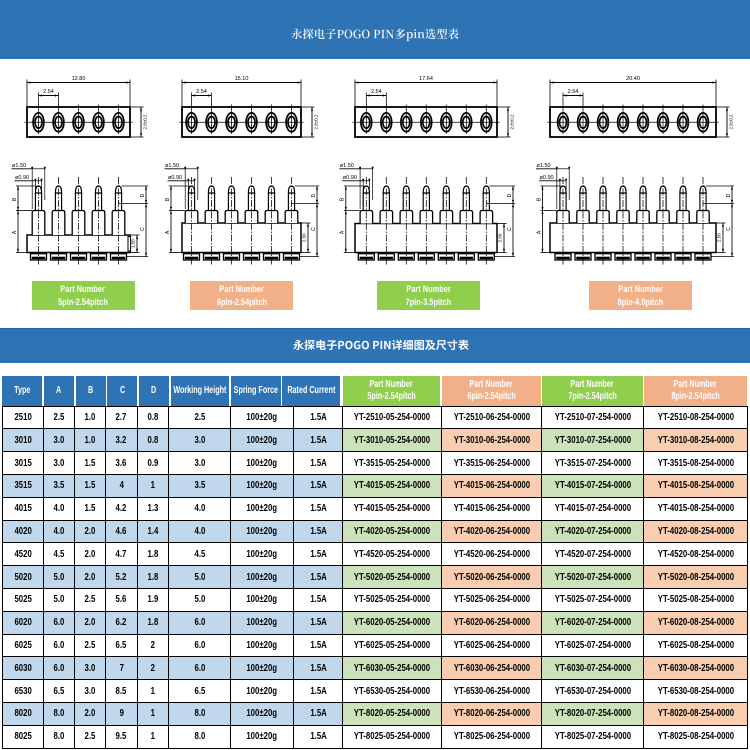 The height and width of the screenshot is (750, 750). I want to click on svg-text: 20.40, so click(633, 79).